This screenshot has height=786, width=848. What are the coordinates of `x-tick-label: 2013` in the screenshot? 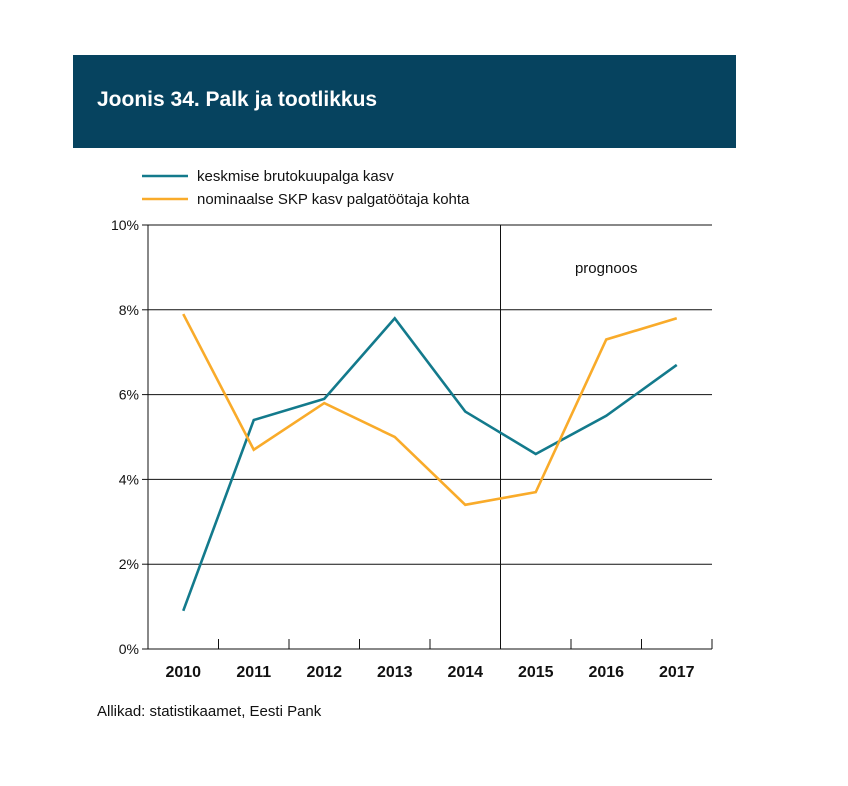 It's located at (395, 672).